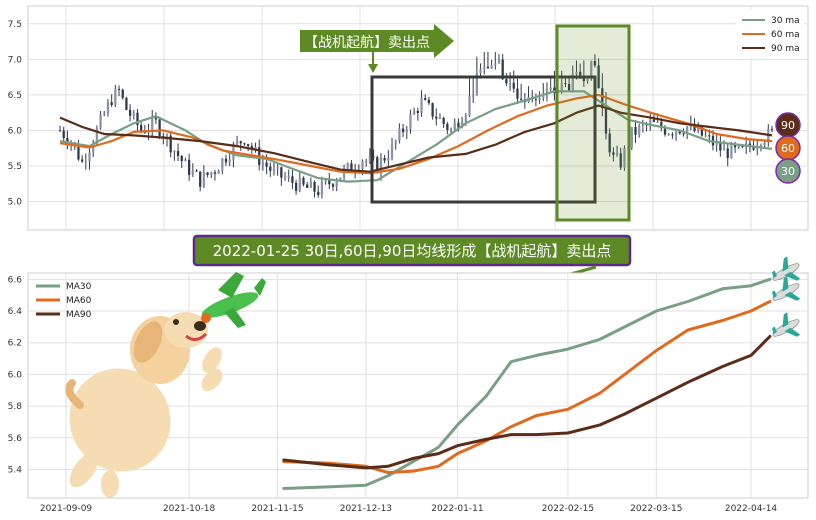 The height and width of the screenshot is (520, 816). What do you see at coordinates (15, 439) in the screenshot?
I see `ma-y-tick-label: 5.6` at bounding box center [15, 439].